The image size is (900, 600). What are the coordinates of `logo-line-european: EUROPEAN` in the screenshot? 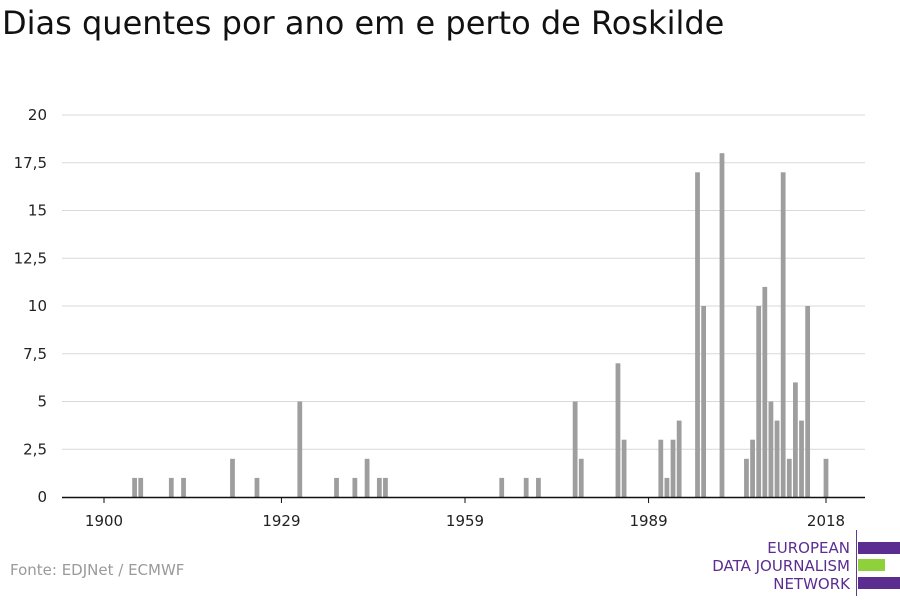 It's located at (808, 548).